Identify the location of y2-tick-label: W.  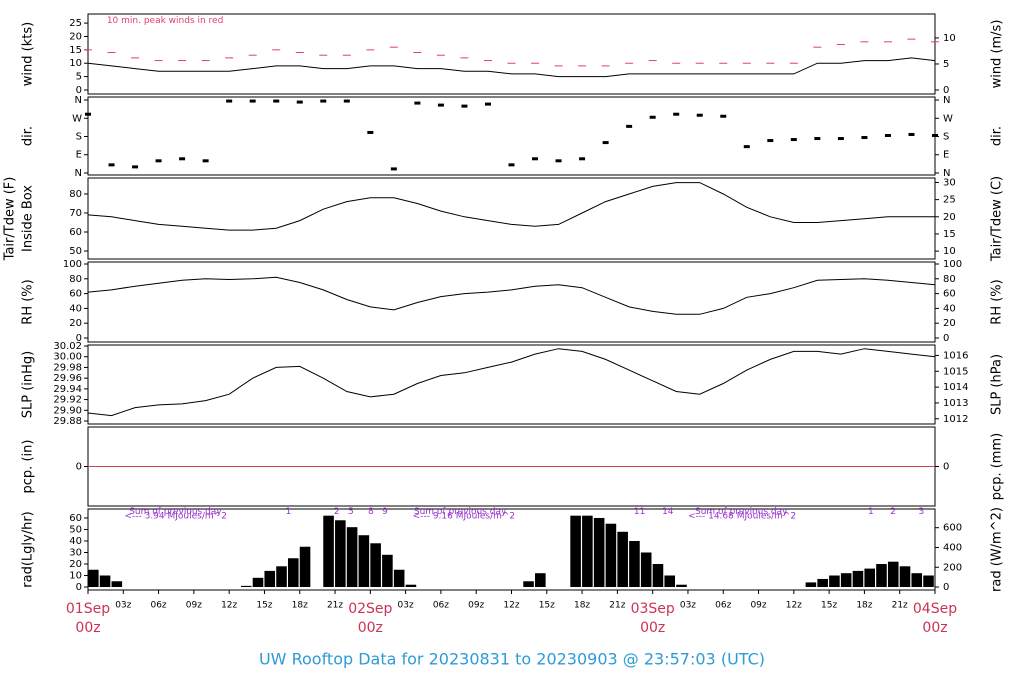
(948, 118).